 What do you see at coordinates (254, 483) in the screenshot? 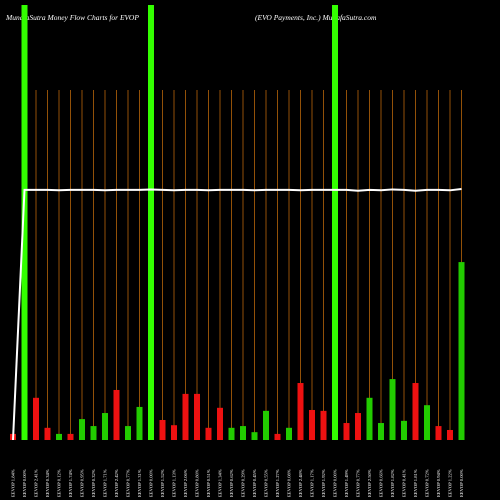
I see `x-tick-label: EEVOP 0.45%` at bounding box center [254, 483].